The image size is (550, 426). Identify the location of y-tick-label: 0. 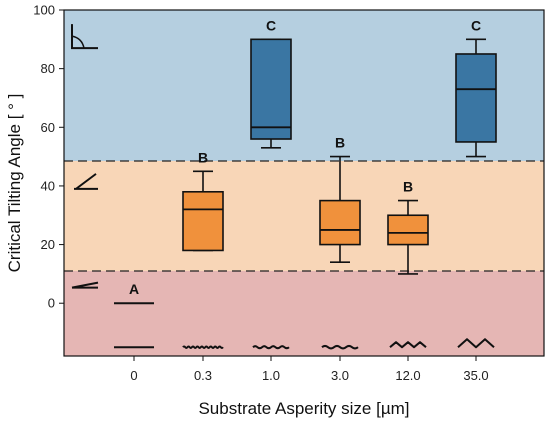
(51, 303).